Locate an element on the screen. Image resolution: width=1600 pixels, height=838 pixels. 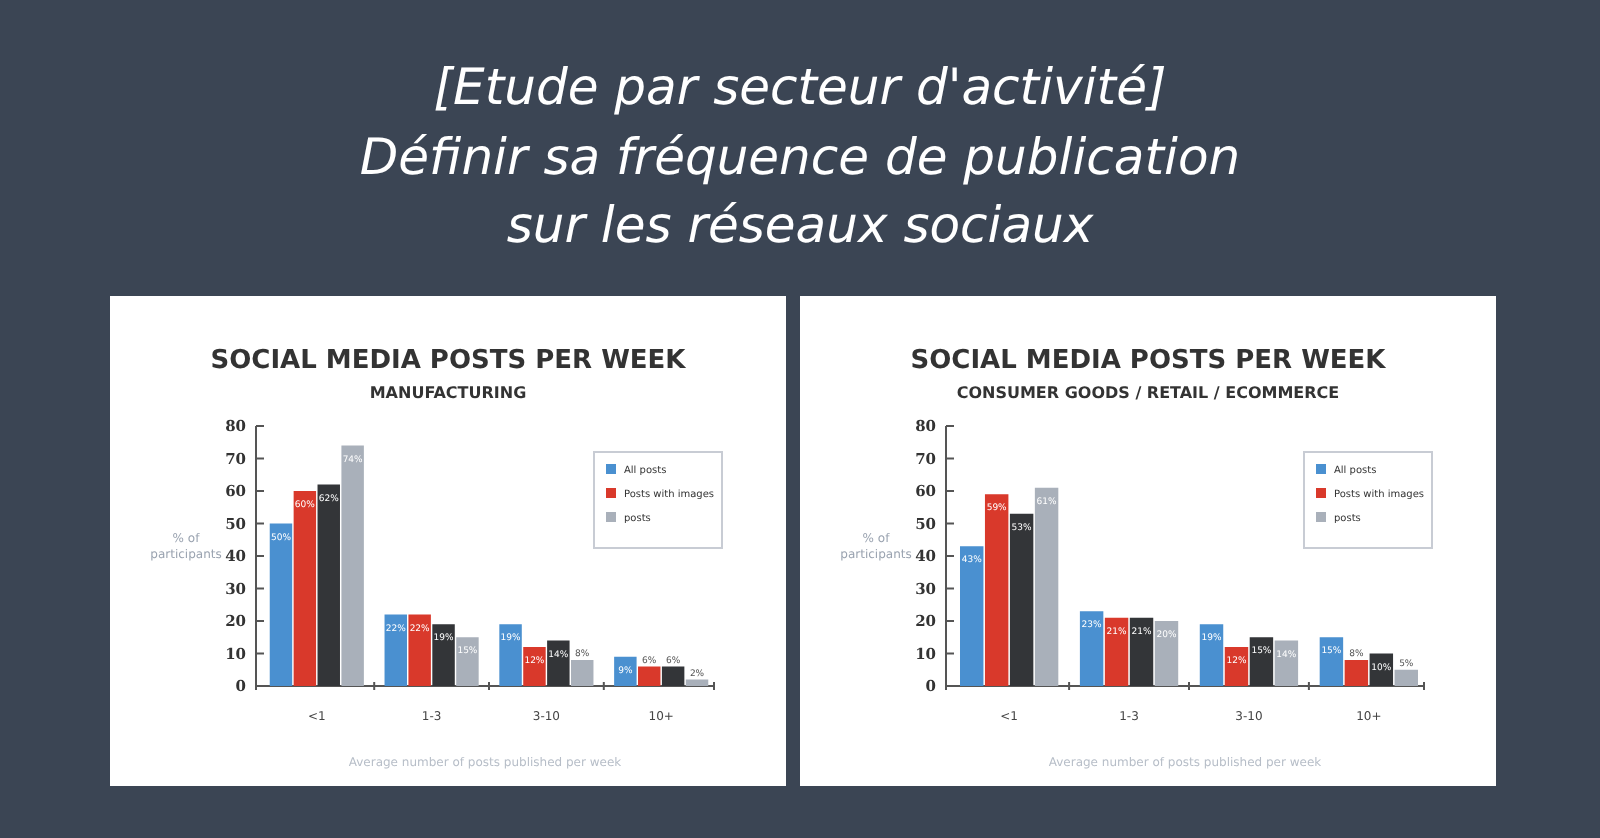
chart-subtitle: CONSUMER GOODS / RETAIL / ECOMMERCE is located at coordinates (1148, 393).